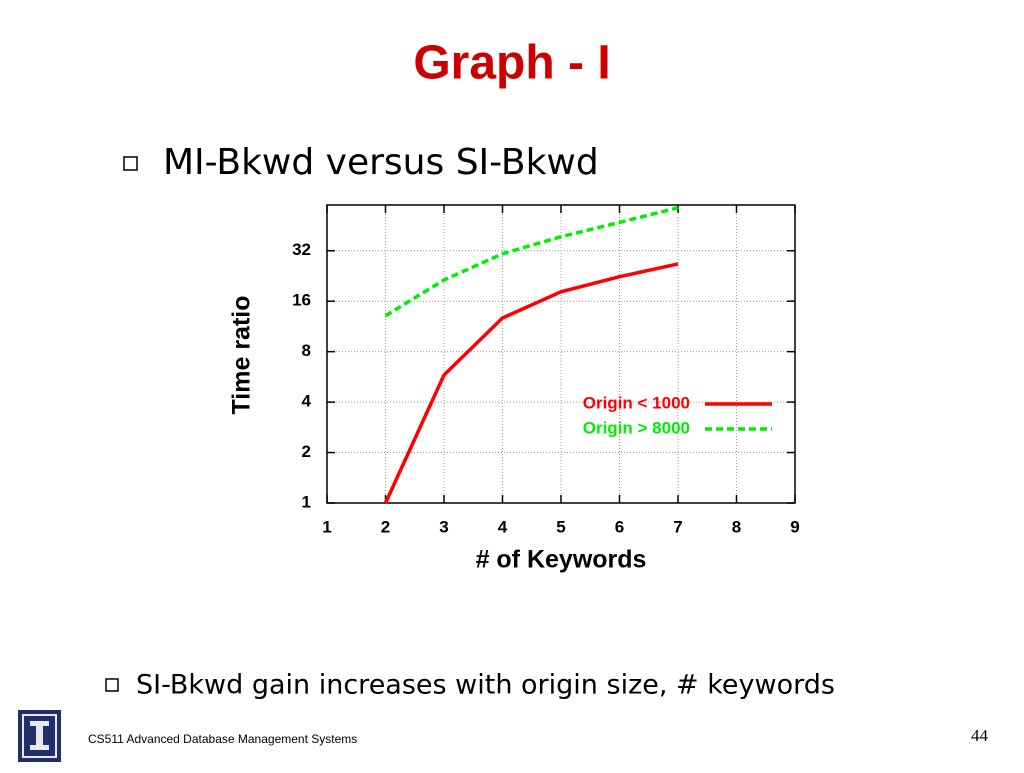 This screenshot has height=773, width=1024. Describe the element at coordinates (307, 401) in the screenshot. I see `y-tick-label: 4` at that location.